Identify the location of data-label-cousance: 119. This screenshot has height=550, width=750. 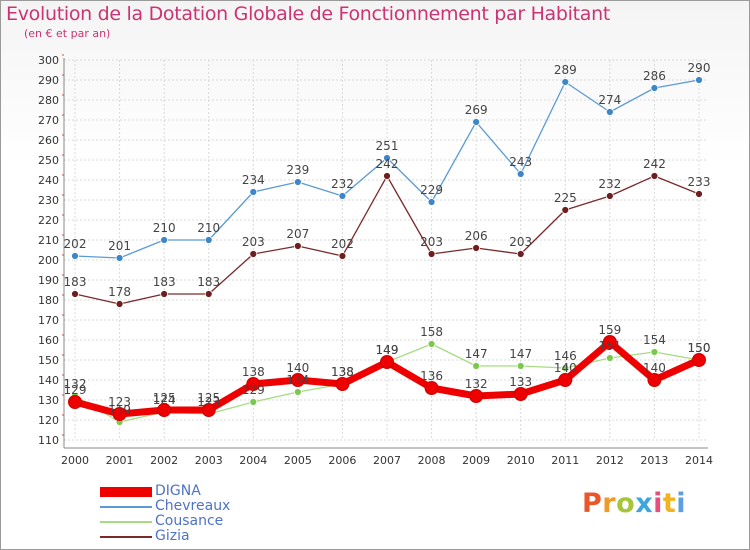
(119, 410).